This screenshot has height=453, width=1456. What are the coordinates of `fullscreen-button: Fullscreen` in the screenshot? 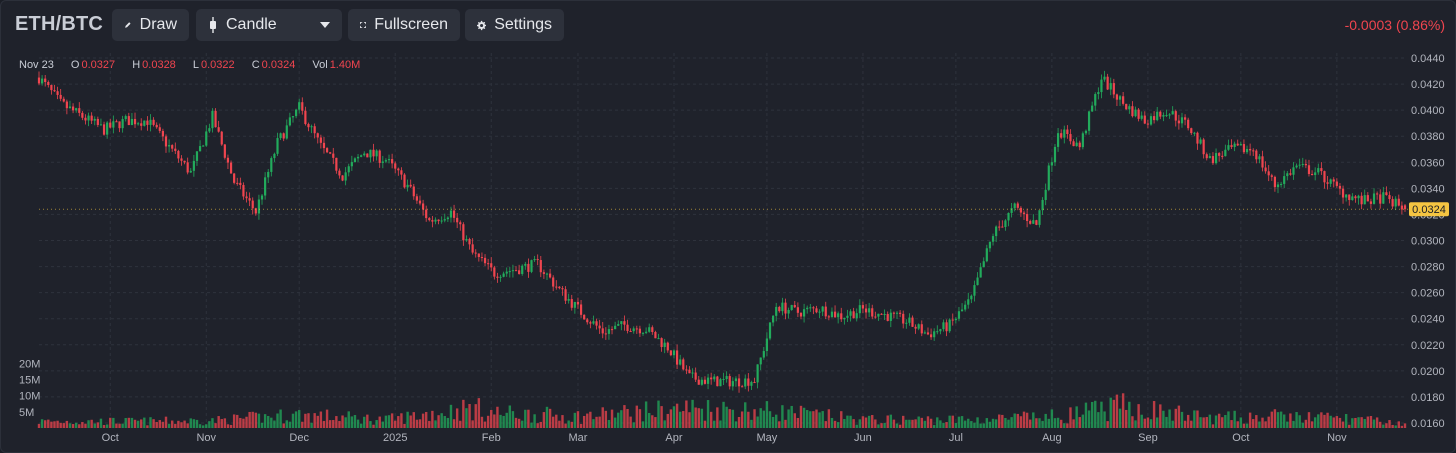 It's located at (404, 25).